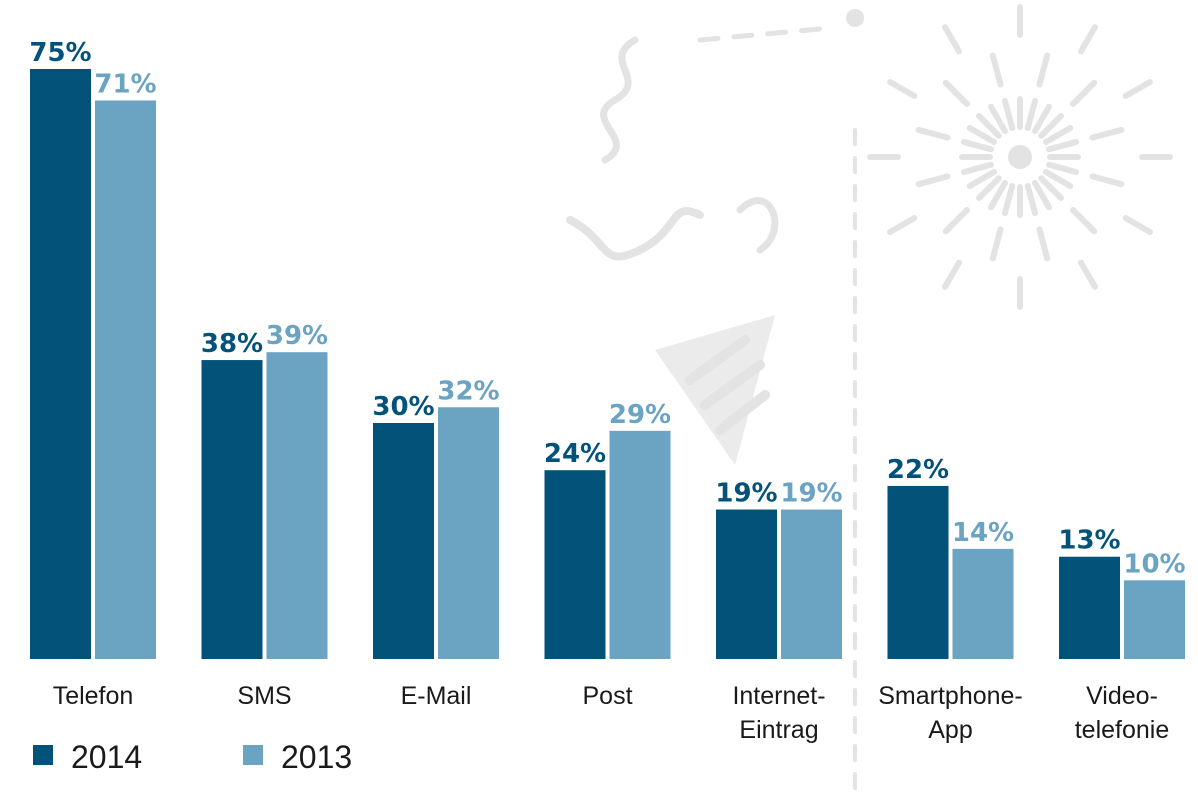  Describe the element at coordinates (640, 415) in the screenshot. I see `value-label-2013-3: 29%` at that location.